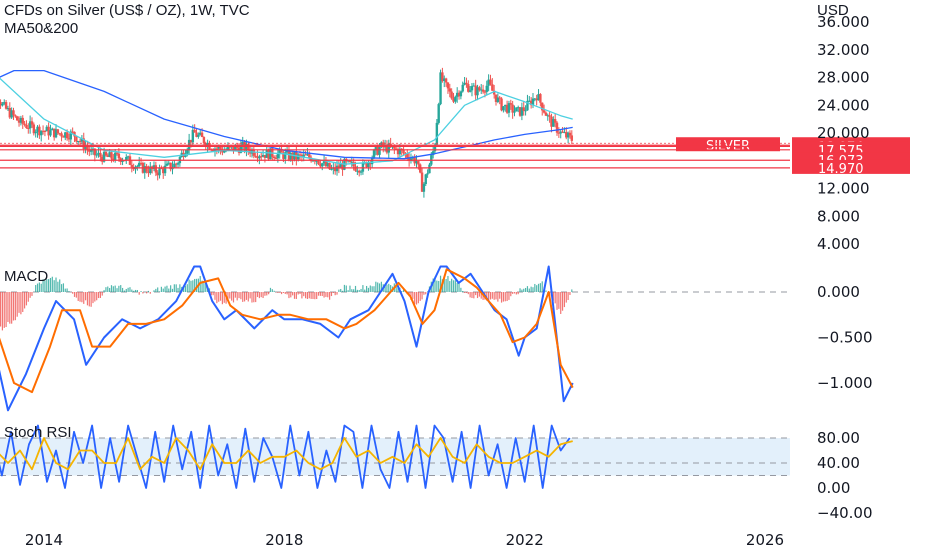  I want to click on price-axis-tick: 36.000, so click(843, 22).